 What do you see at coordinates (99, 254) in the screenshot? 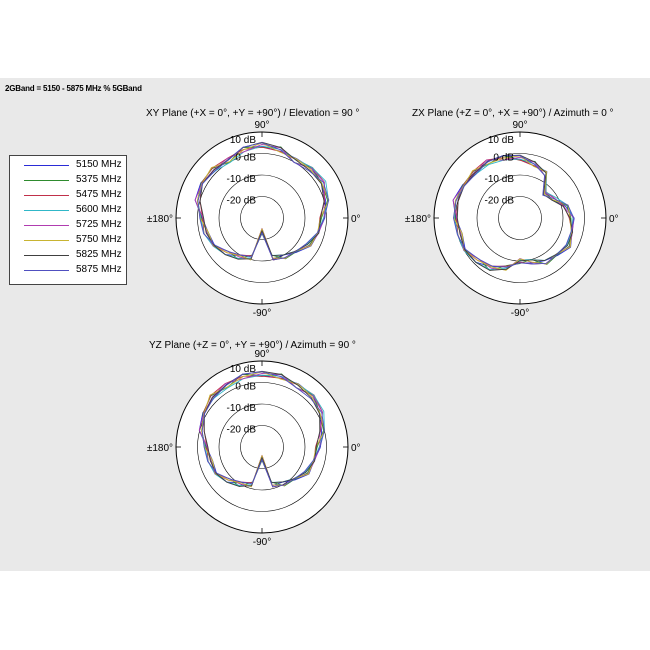
I see `legend-label: 5825 MHz` at bounding box center [99, 254].